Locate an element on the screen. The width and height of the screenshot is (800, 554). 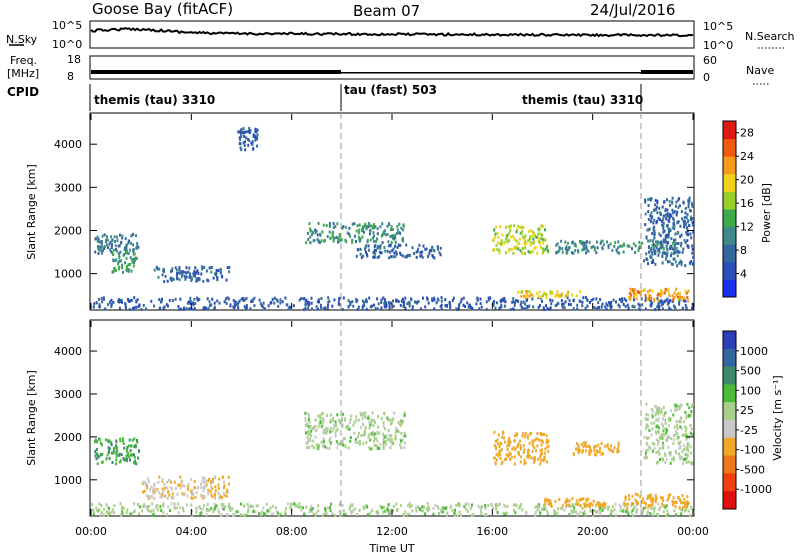
power-echo-region is located at coordinates (393, 304).